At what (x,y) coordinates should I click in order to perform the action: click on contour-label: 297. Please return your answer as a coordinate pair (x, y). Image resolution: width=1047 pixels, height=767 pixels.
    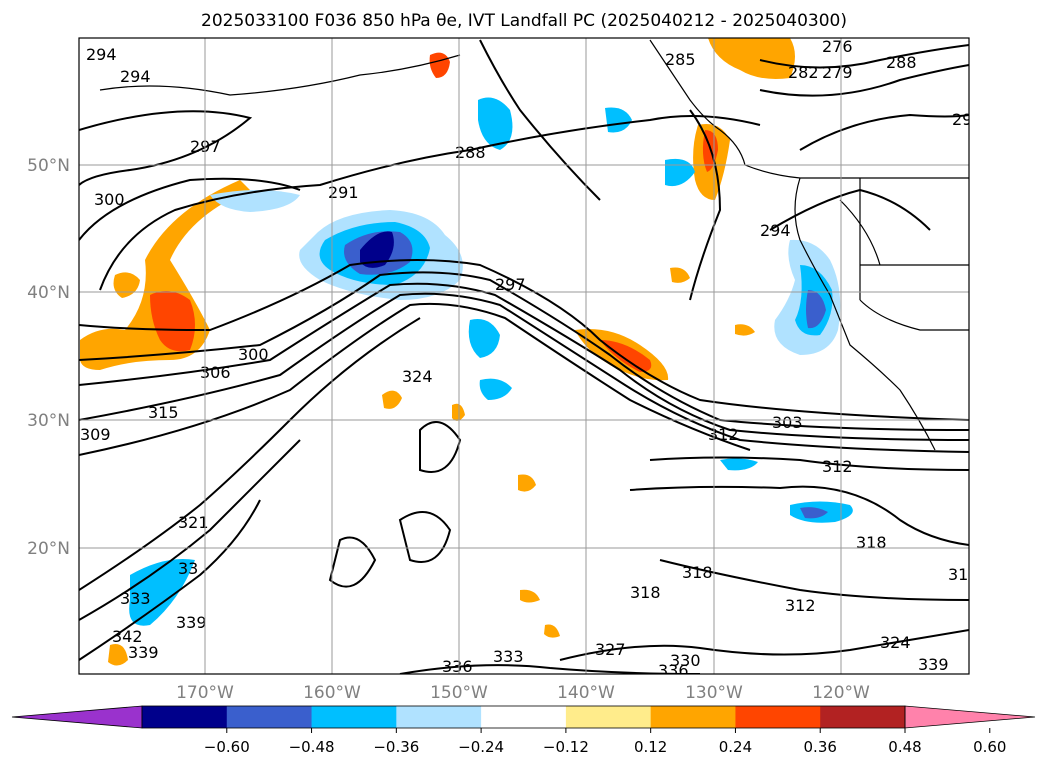
    Looking at the image, I should click on (510, 284).